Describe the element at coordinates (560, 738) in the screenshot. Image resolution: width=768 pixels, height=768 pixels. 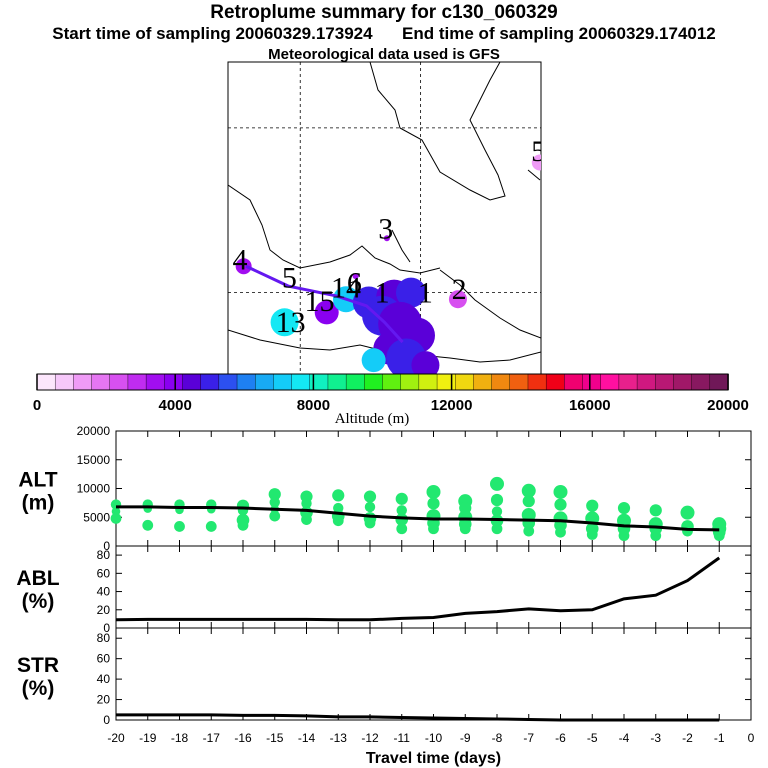
I see `x-tick-label: -6` at that location.